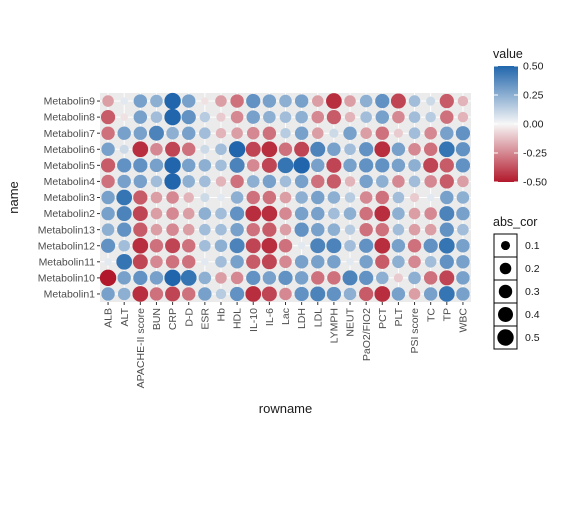 The height and width of the screenshot is (509, 567). Describe the element at coordinates (520, 125) in the screenshot. I see `color-legend-ticks: 0.50 0.25 0.00 -0.25 -0.50` at that location.